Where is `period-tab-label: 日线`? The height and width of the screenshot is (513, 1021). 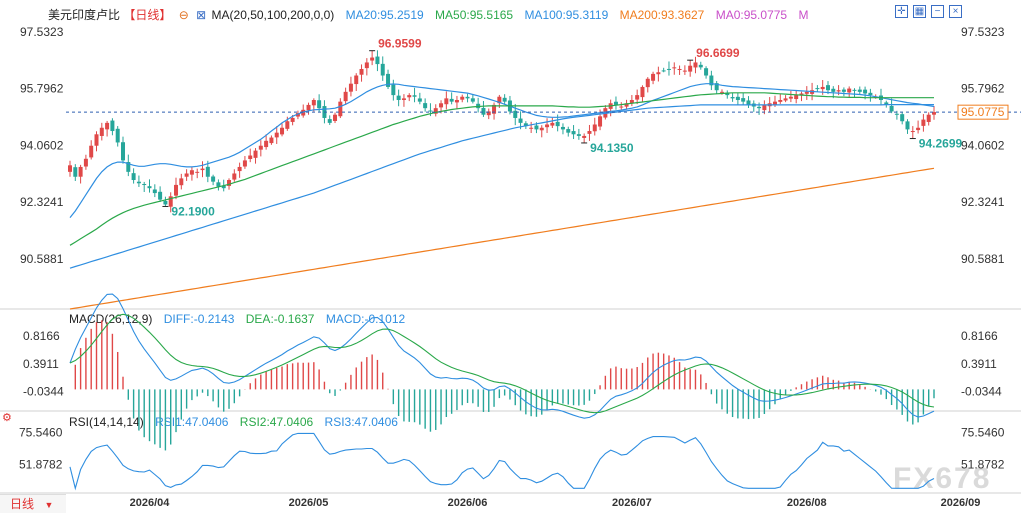
period-tab-label: 日线 is located at coordinates (22, 504).